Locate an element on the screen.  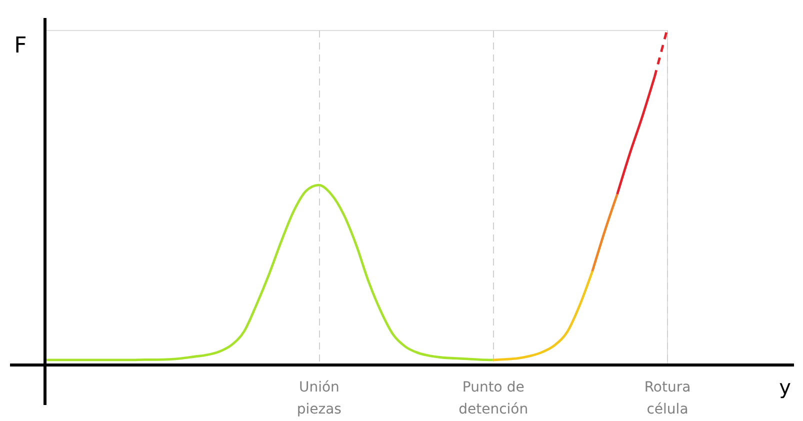
x-tick-label: Unión piezas is located at coordinates (319, 399).